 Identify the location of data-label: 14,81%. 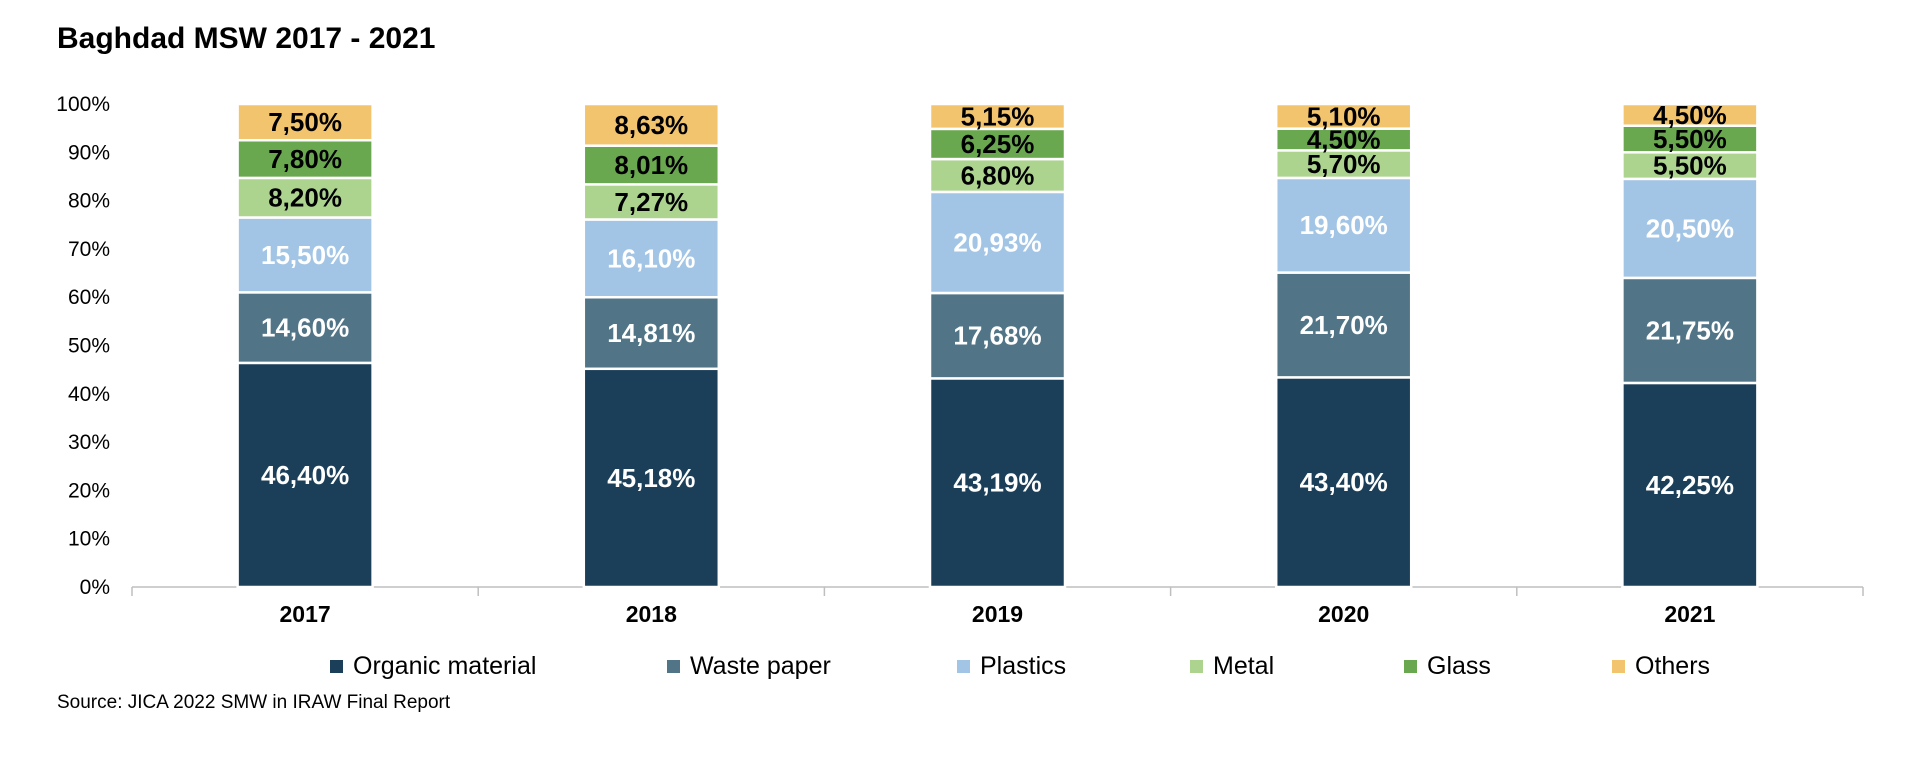
(651, 333).